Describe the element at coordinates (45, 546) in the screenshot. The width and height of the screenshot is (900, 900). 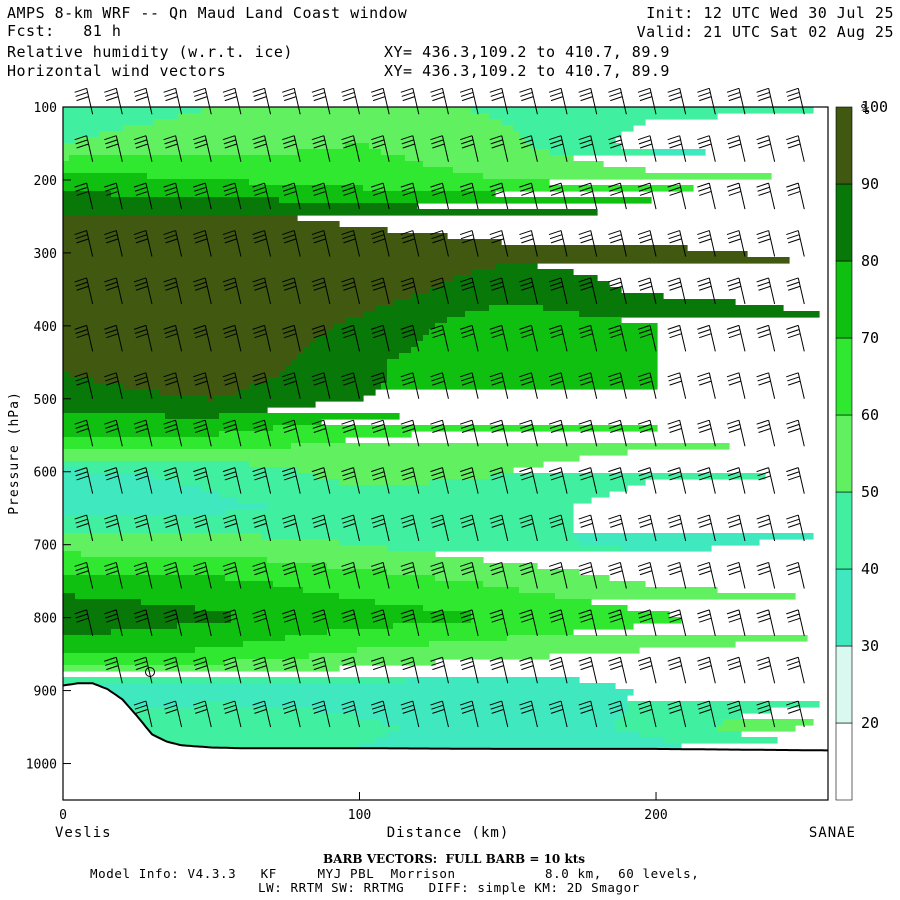
I see `y-tick-label: 700` at that location.